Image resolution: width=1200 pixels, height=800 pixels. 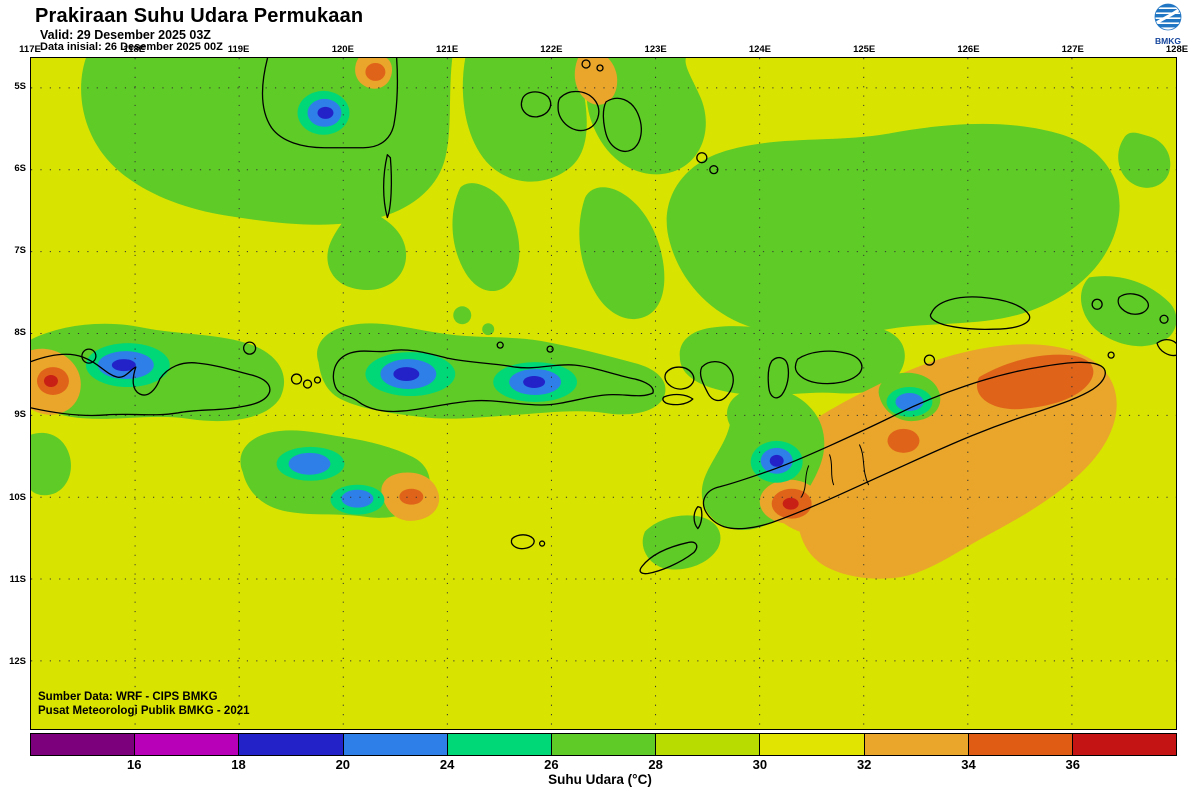 What do you see at coordinates (655, 49) in the screenshot?
I see `lon-tick-label: 123E` at bounding box center [655, 49].